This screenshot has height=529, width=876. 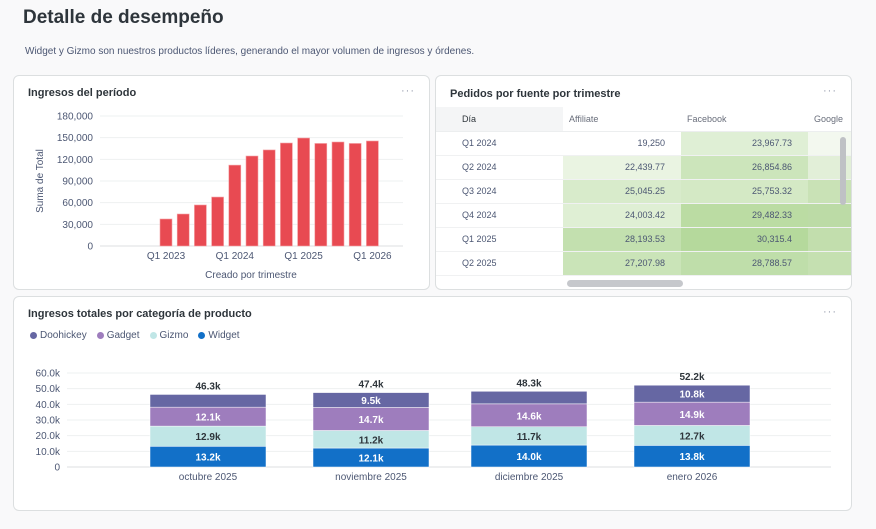 I want to click on legend-item-widget: Widget, so click(x=219, y=335).